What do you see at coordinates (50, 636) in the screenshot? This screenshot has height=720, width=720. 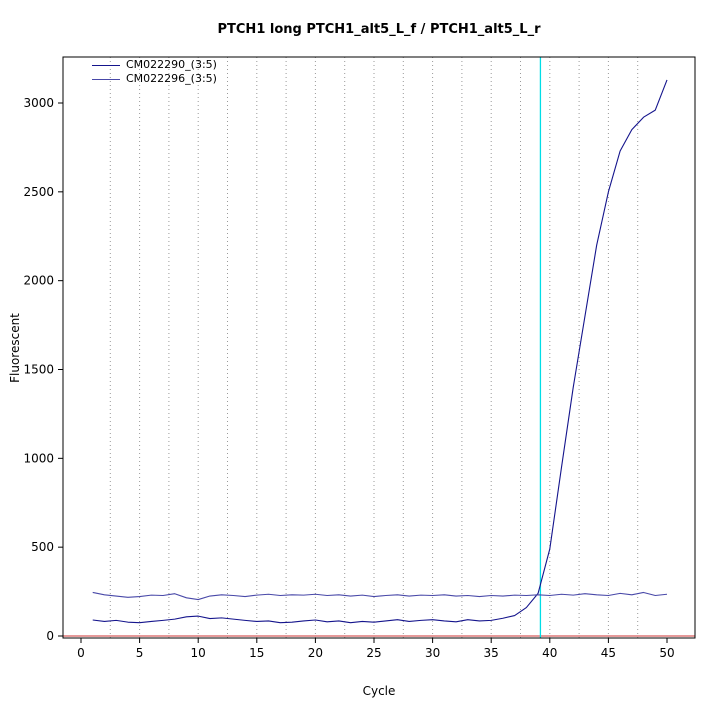 I see `y-tick-label: 0` at bounding box center [50, 636].